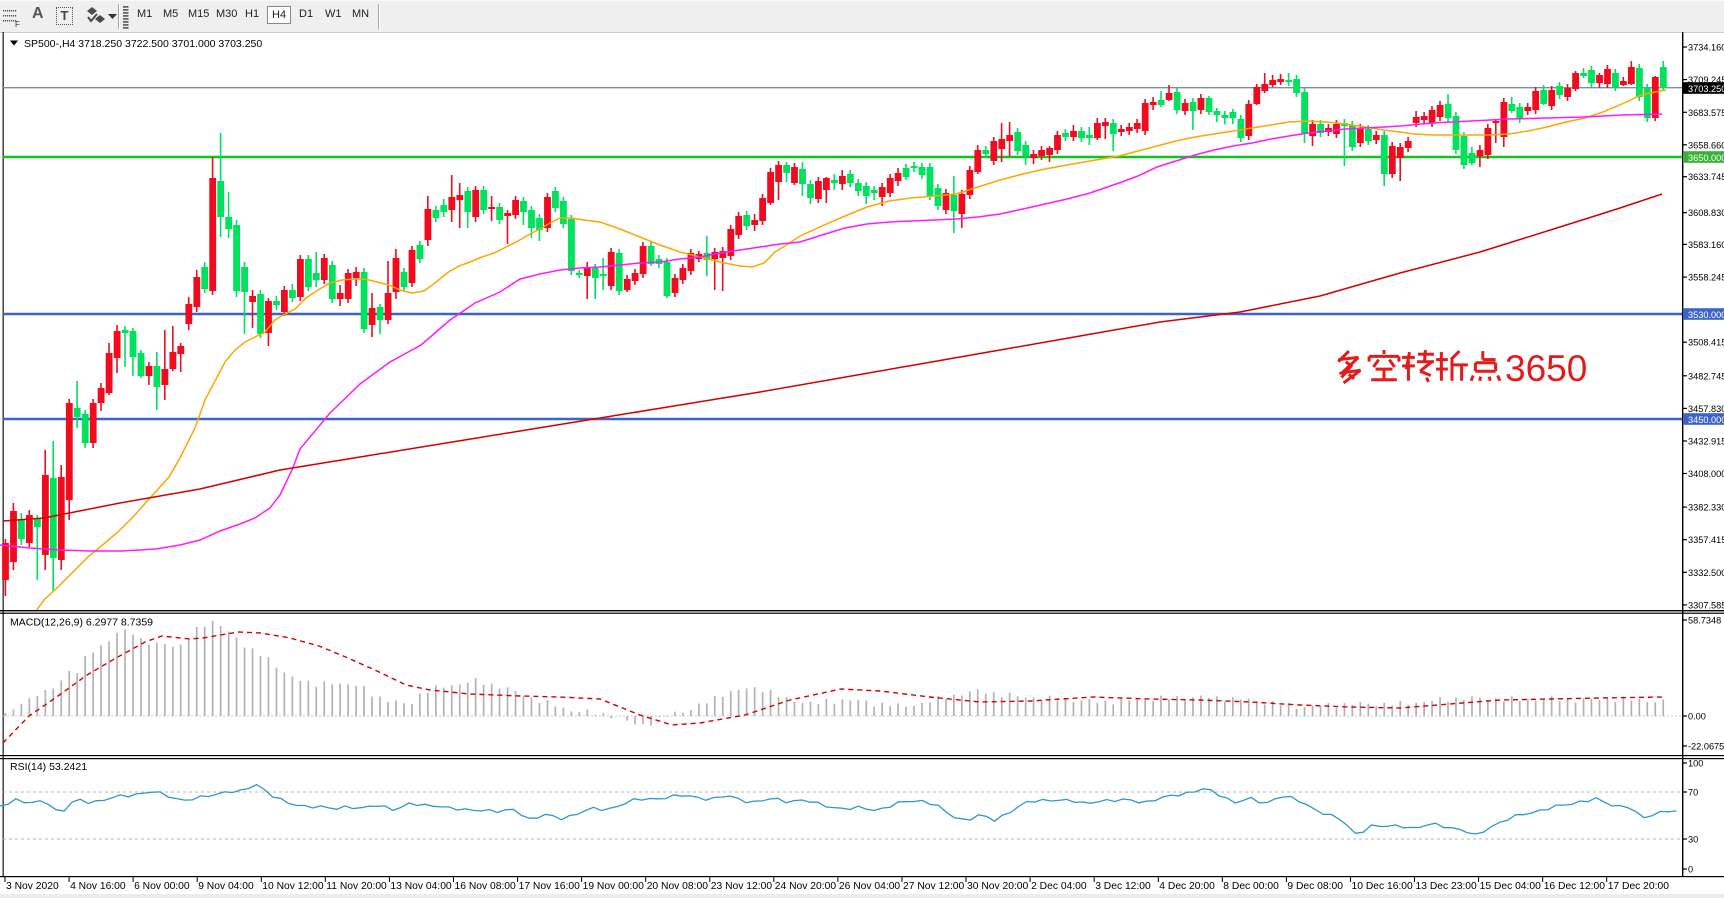 The width and height of the screenshot is (1724, 898). What do you see at coordinates (1706, 605) in the screenshot?
I see `svg-text: 3307.585` at bounding box center [1706, 605].